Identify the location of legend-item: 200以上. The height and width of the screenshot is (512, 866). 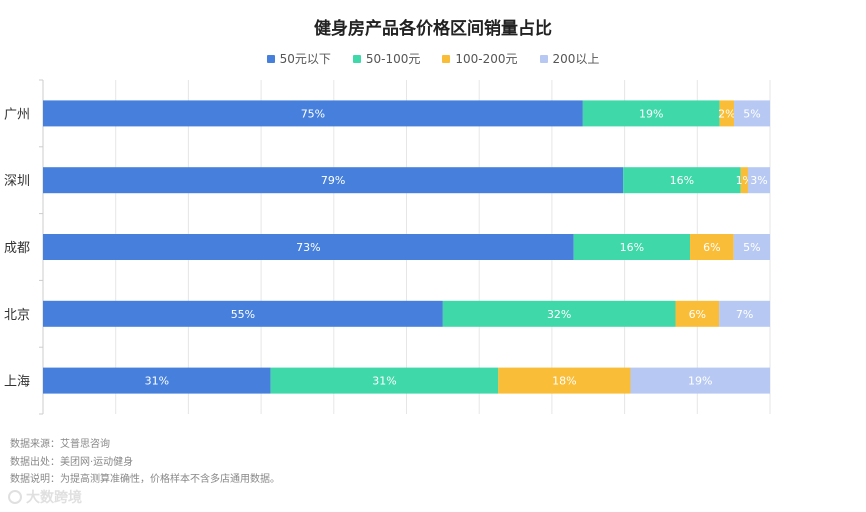
(569, 58).